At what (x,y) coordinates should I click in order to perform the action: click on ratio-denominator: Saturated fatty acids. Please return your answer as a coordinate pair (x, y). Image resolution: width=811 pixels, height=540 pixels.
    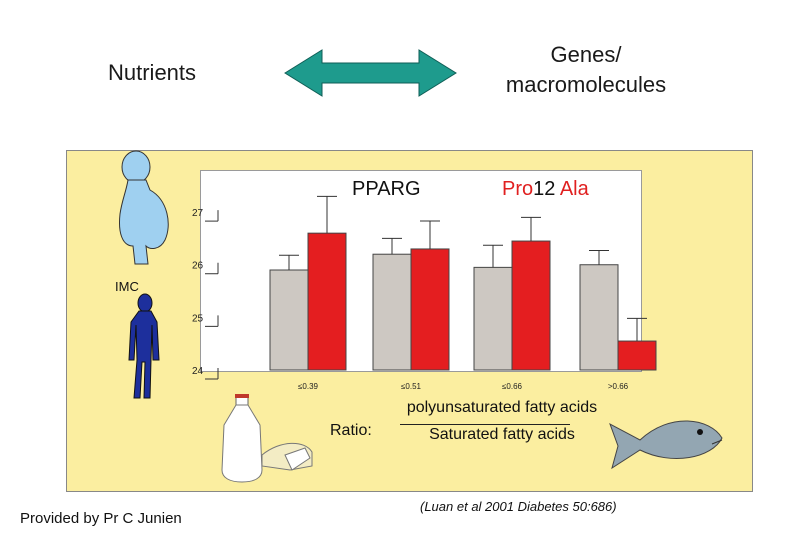
    Looking at the image, I should click on (502, 434).